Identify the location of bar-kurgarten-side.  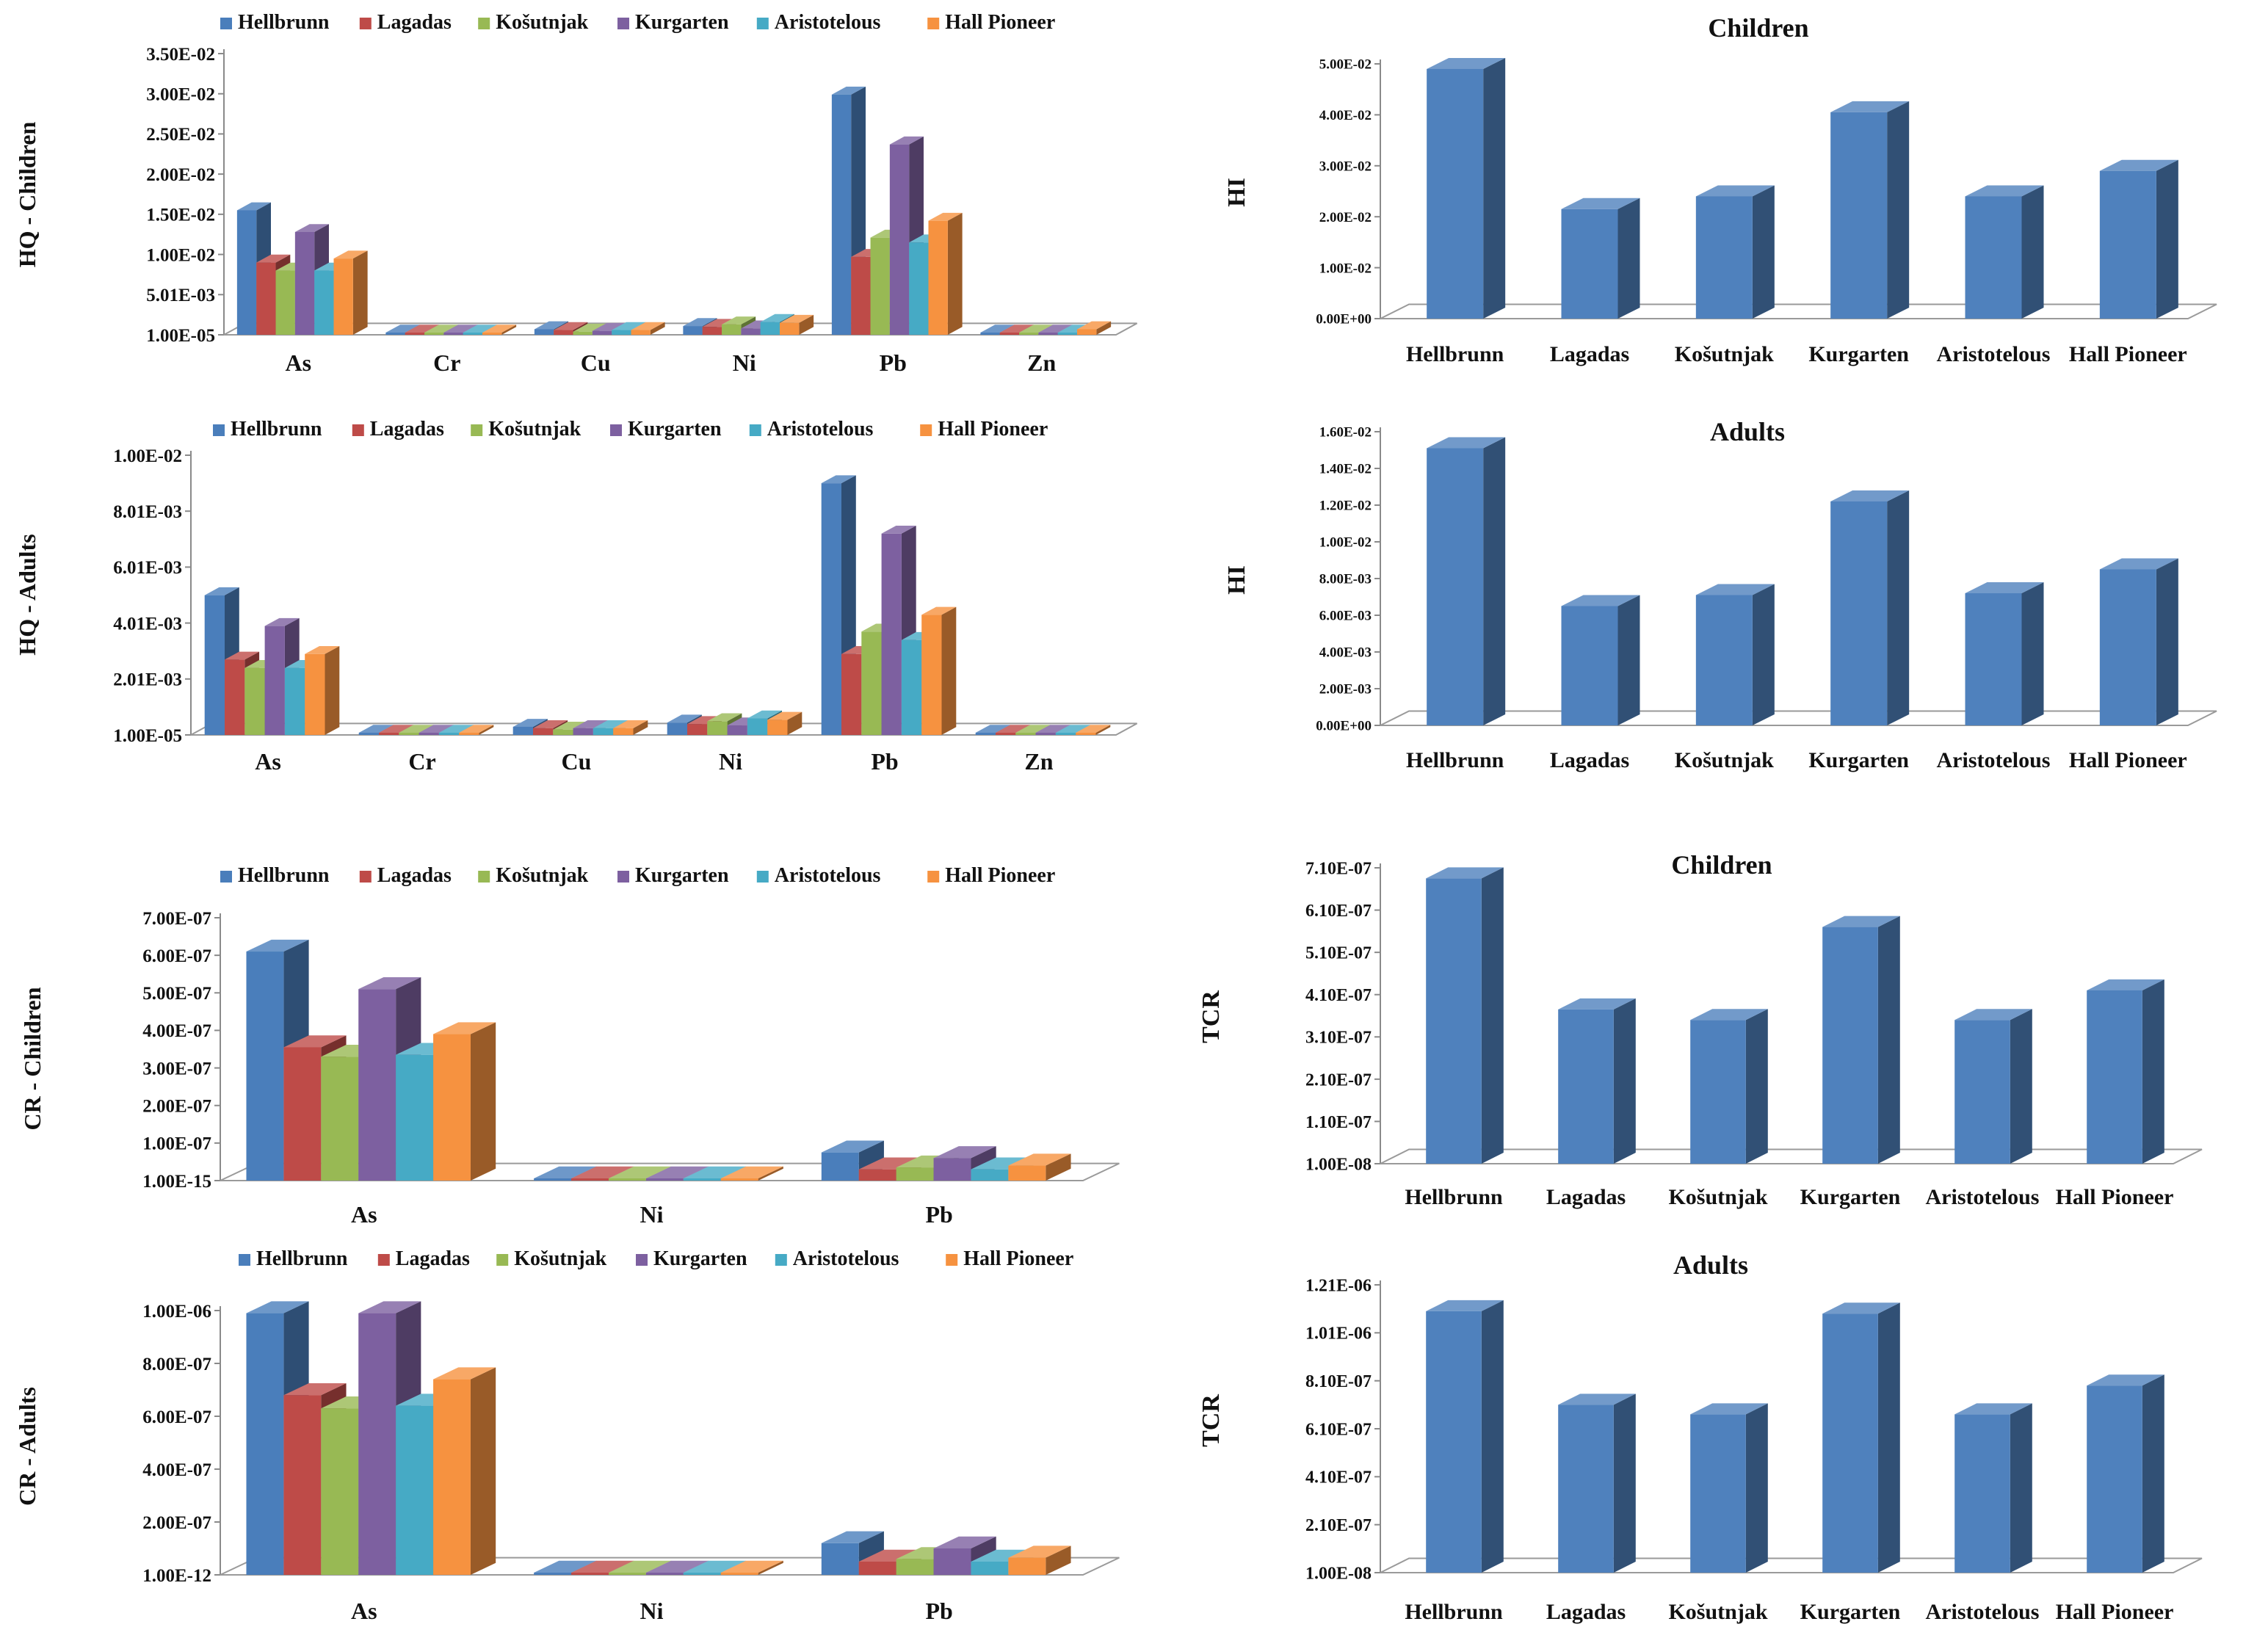
(1899, 607).